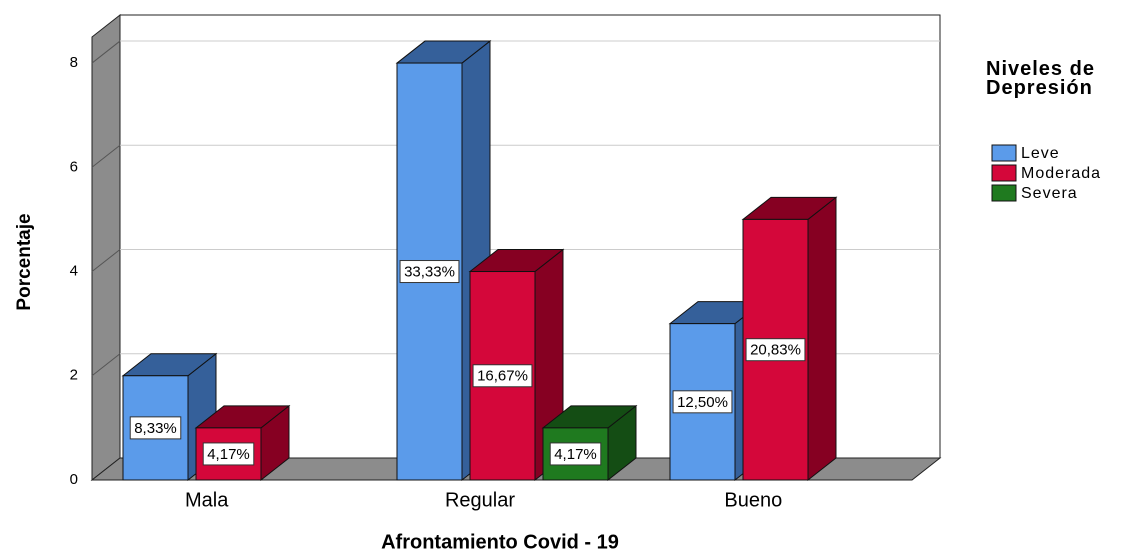 Image resolution: width=1141 pixels, height=551 pixels. Describe the element at coordinates (74, 270) in the screenshot. I see `y-tick-label: 4` at that location.